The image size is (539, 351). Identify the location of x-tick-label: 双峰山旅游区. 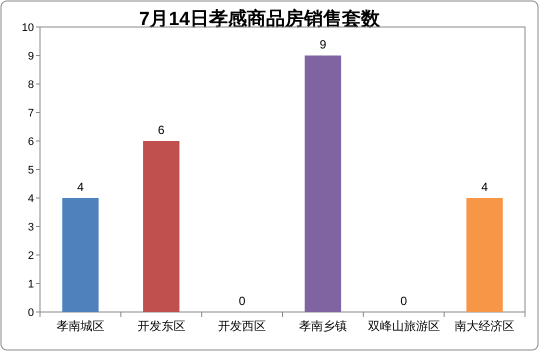
(404, 326).